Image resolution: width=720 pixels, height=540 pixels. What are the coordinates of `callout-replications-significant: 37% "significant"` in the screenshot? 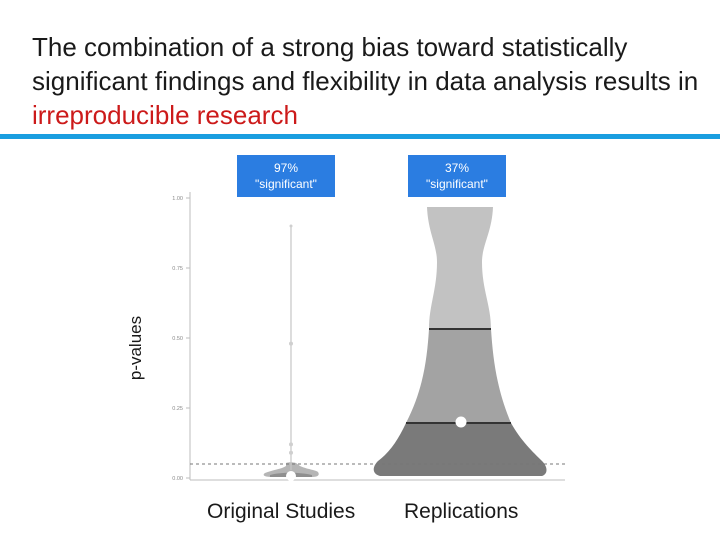 It's located at (457, 176).